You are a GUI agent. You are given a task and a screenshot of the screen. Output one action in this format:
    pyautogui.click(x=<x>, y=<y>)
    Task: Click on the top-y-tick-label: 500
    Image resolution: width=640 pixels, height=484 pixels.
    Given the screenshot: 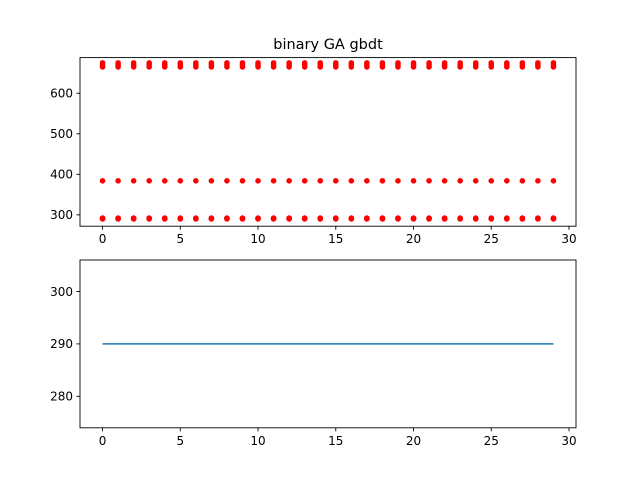 What is the action you would take?
    pyautogui.click(x=61, y=134)
    